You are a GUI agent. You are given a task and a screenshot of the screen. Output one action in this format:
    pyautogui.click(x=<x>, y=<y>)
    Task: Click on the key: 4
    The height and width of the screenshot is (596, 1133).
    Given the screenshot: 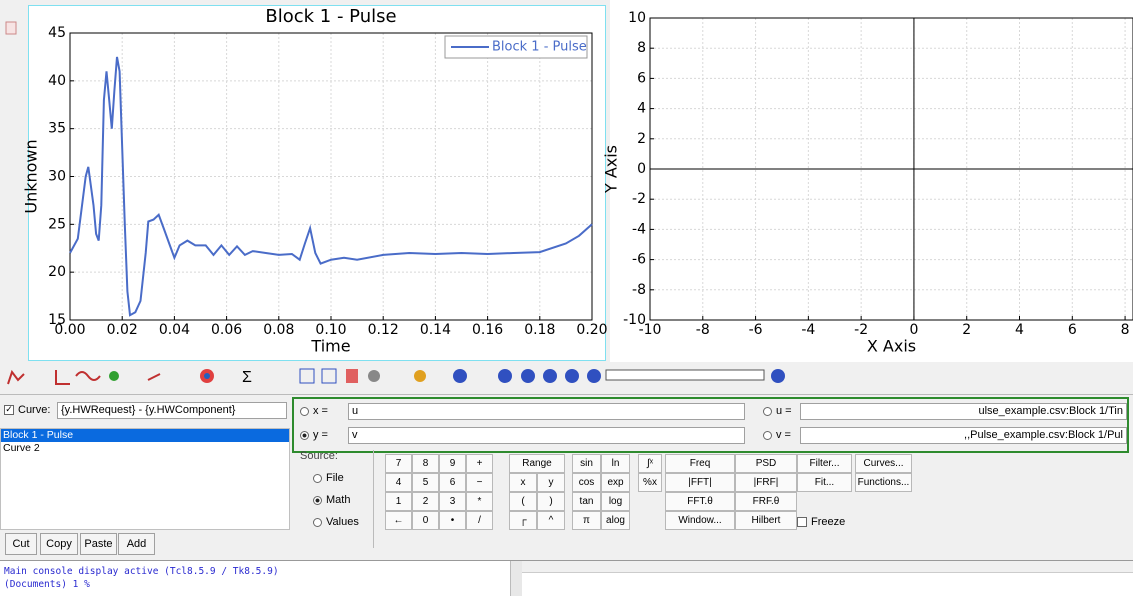 What is the action you would take?
    pyautogui.click(x=398, y=482)
    